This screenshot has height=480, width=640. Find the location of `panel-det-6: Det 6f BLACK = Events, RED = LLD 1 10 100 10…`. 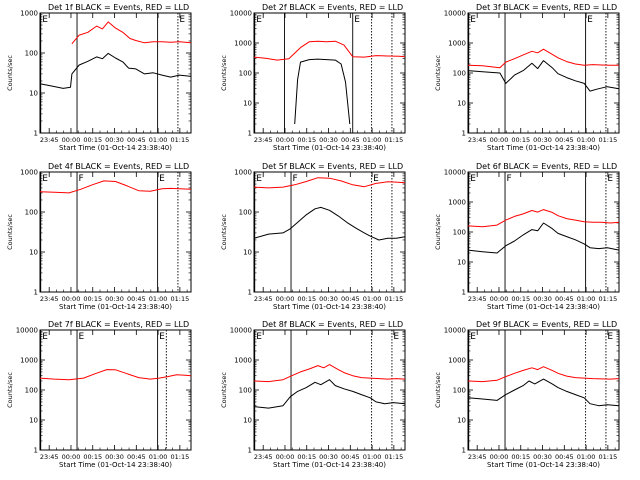

panel-det-6: Det 6f BLACK = Events, RED = LLD 1 10 100 10… is located at coordinates (527, 236).